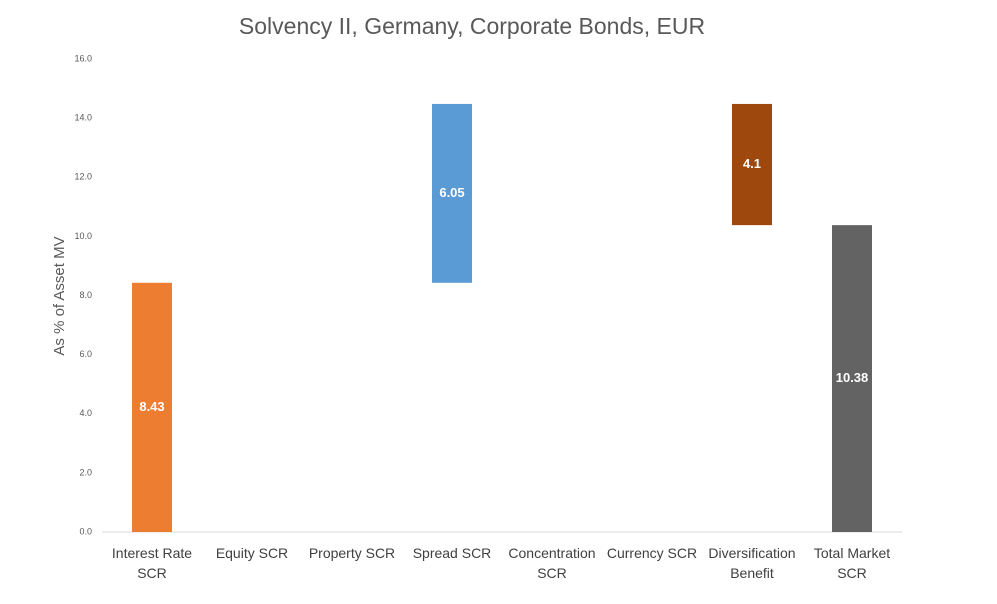 This screenshot has width=997, height=604. What do you see at coordinates (552, 563) in the screenshot?
I see `x-tick-label: Concentration SCR` at bounding box center [552, 563].